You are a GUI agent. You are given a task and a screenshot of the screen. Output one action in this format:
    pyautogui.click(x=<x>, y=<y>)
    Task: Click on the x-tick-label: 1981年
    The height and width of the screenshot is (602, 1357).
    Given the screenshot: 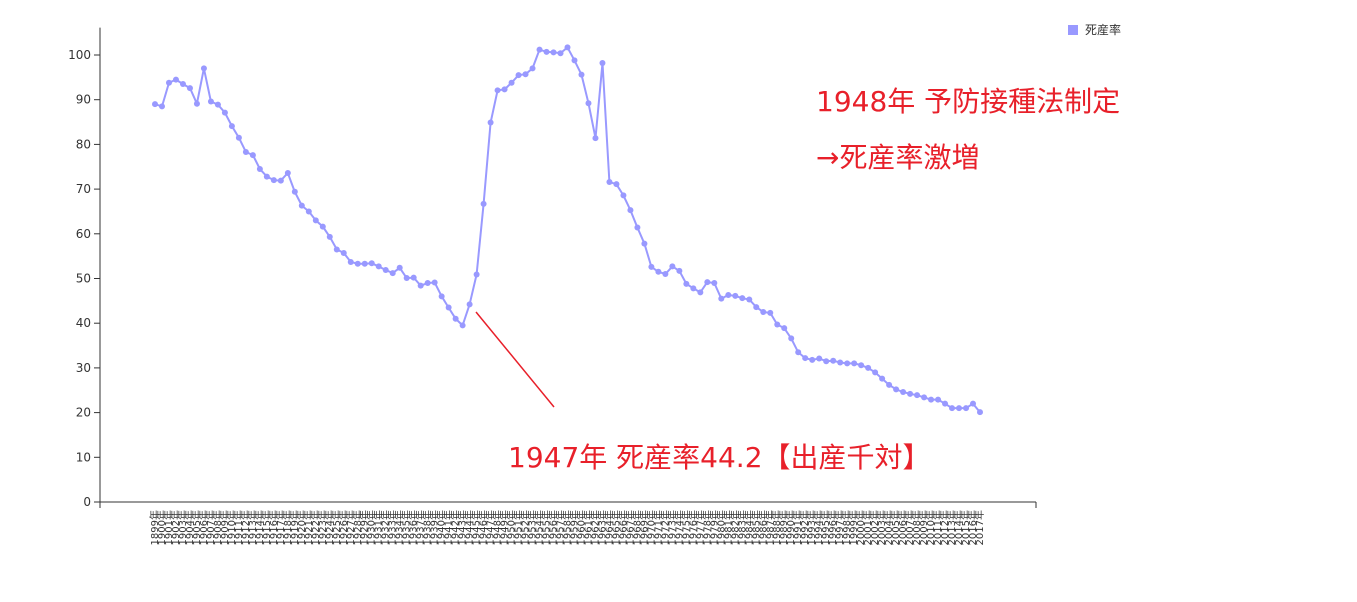 What is the action you would take?
    pyautogui.click(x=727, y=527)
    